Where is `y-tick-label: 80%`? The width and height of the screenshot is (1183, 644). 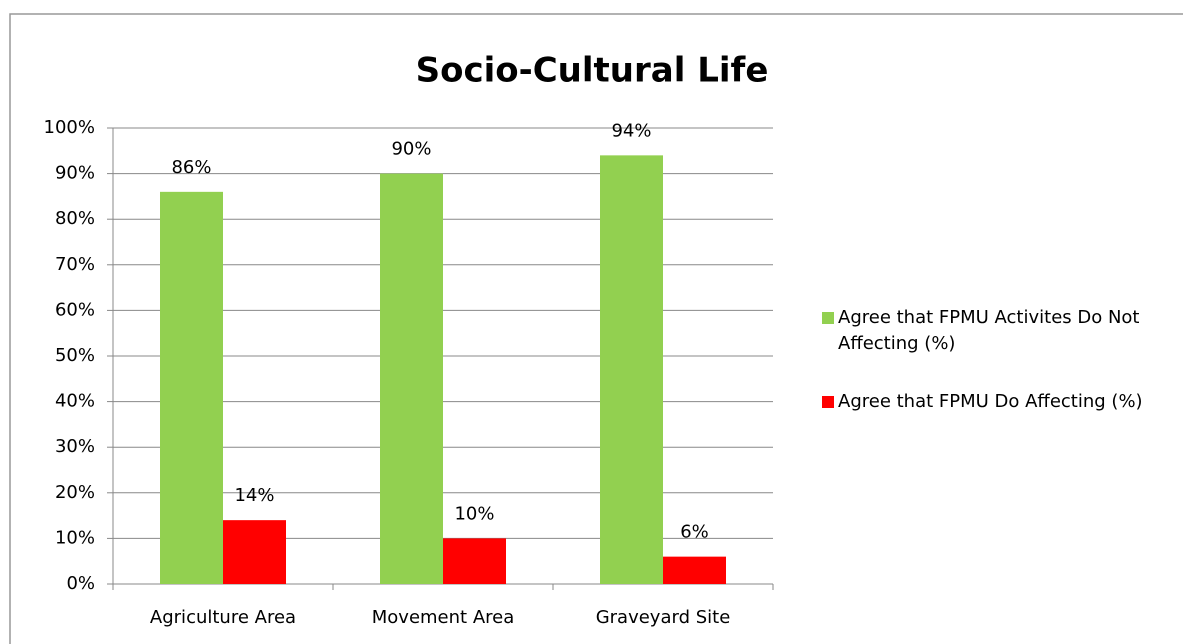 y-tick-label: 80% is located at coordinates (75, 218).